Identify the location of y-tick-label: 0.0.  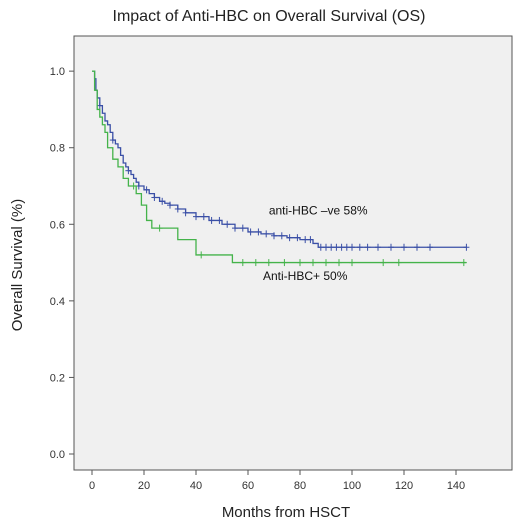
(57, 455).